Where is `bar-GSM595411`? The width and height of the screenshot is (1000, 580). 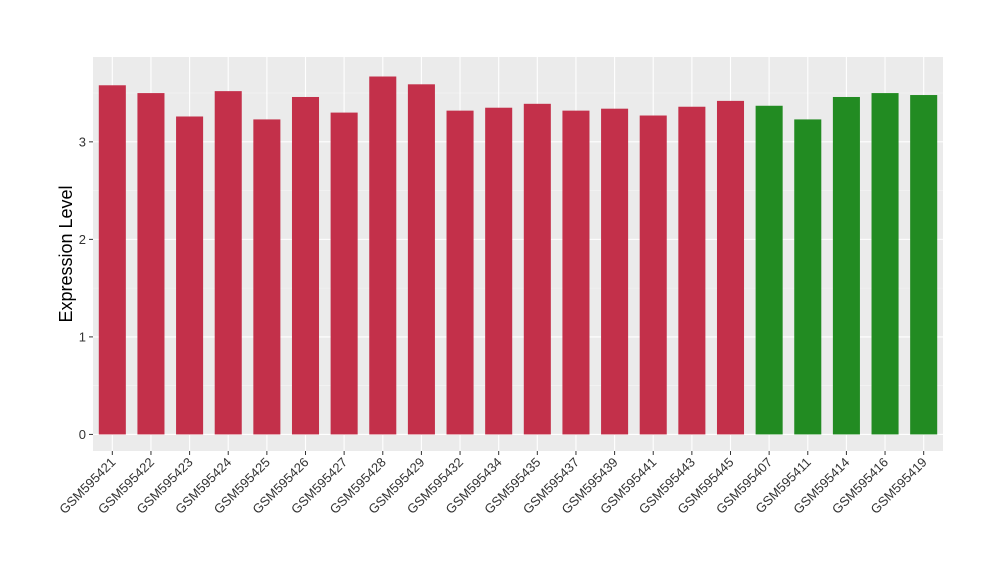
bar-GSM595411 is located at coordinates (808, 277).